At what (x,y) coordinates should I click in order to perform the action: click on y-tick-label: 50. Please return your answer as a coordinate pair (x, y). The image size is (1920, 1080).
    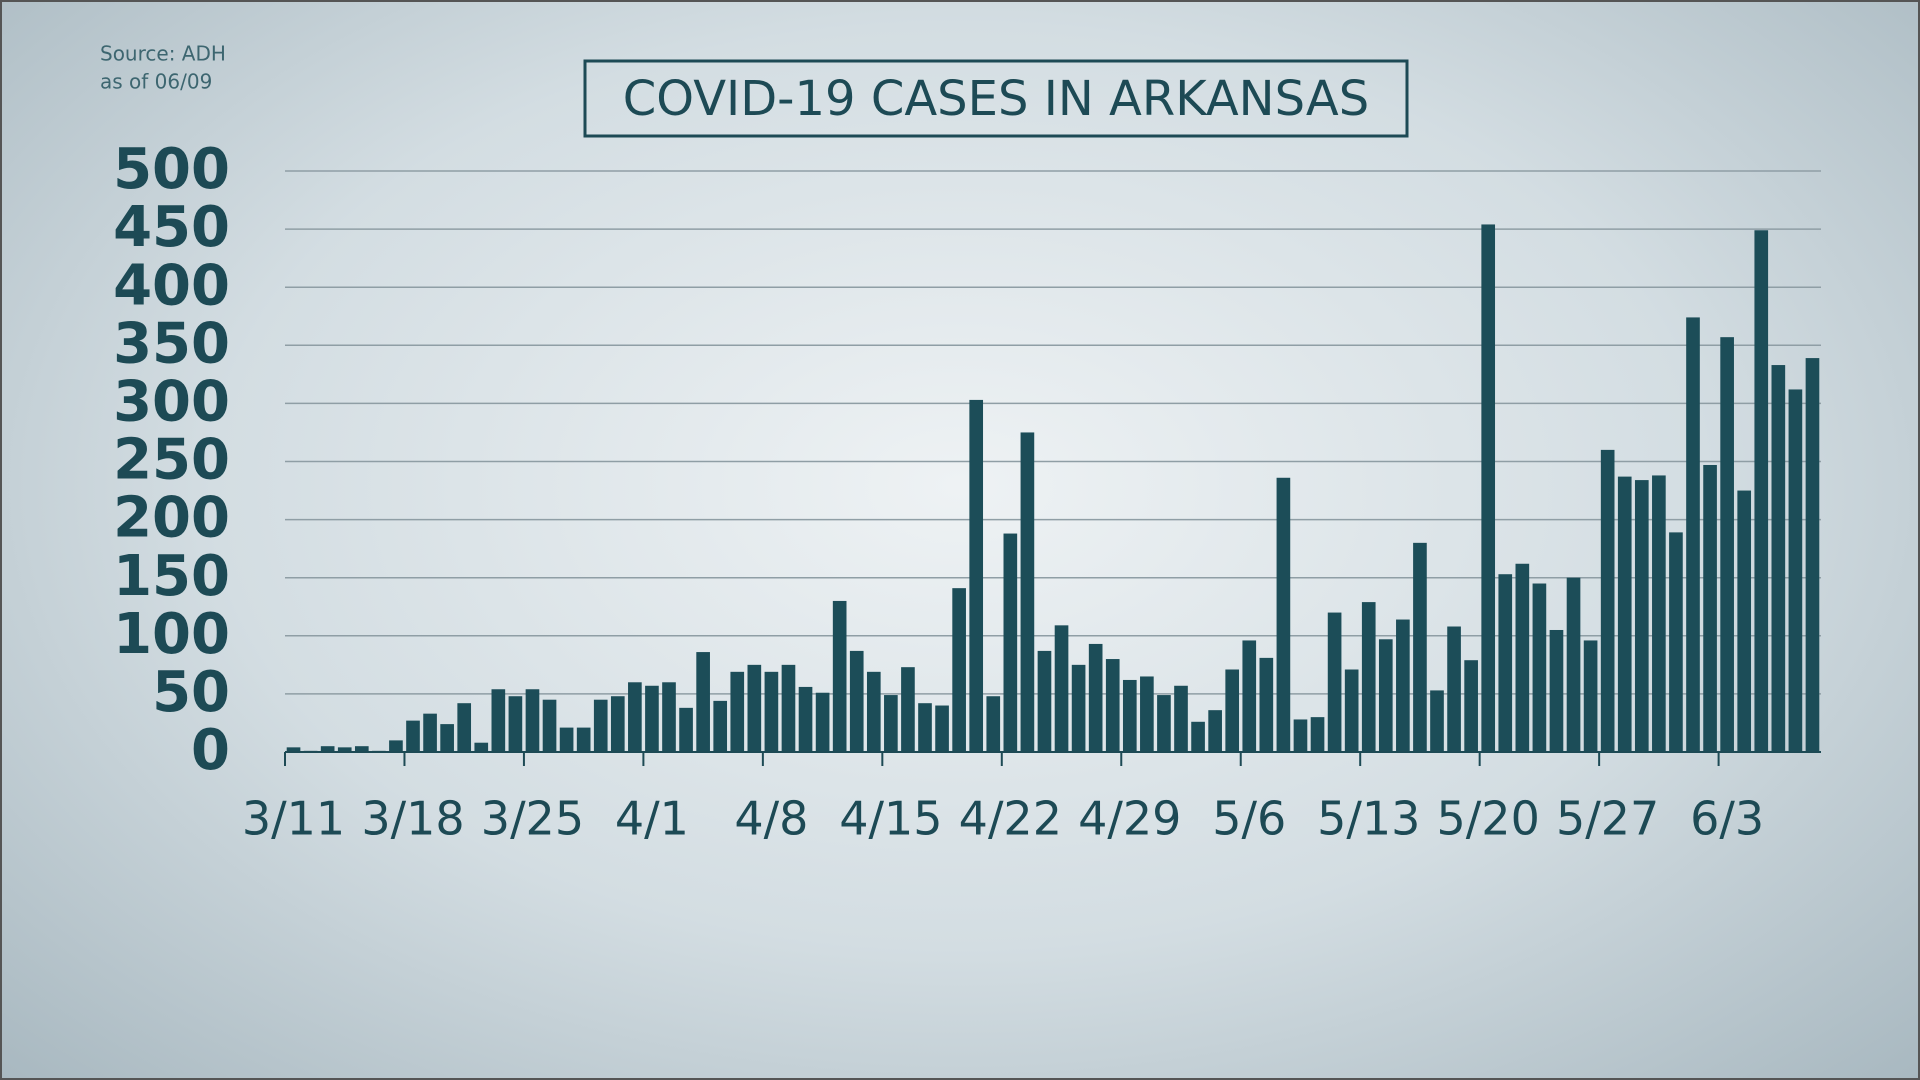
    Looking at the image, I should click on (191, 692).